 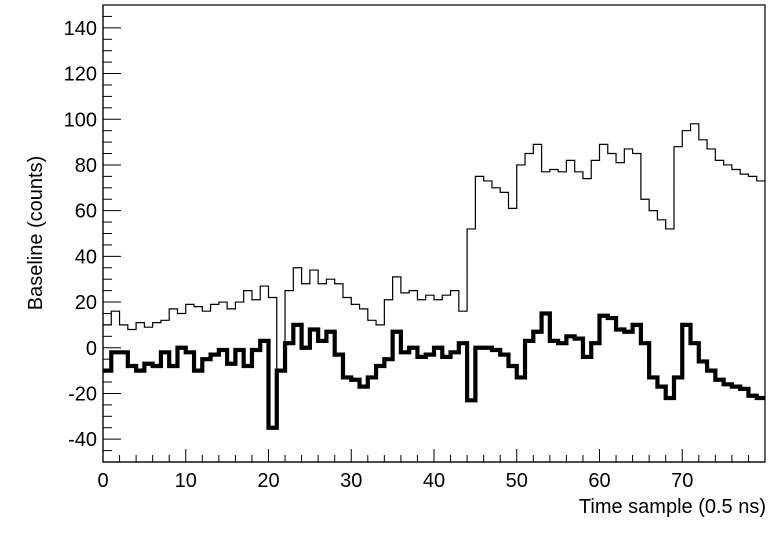 I want to click on y-tick-label: 140, so click(x=80, y=29).